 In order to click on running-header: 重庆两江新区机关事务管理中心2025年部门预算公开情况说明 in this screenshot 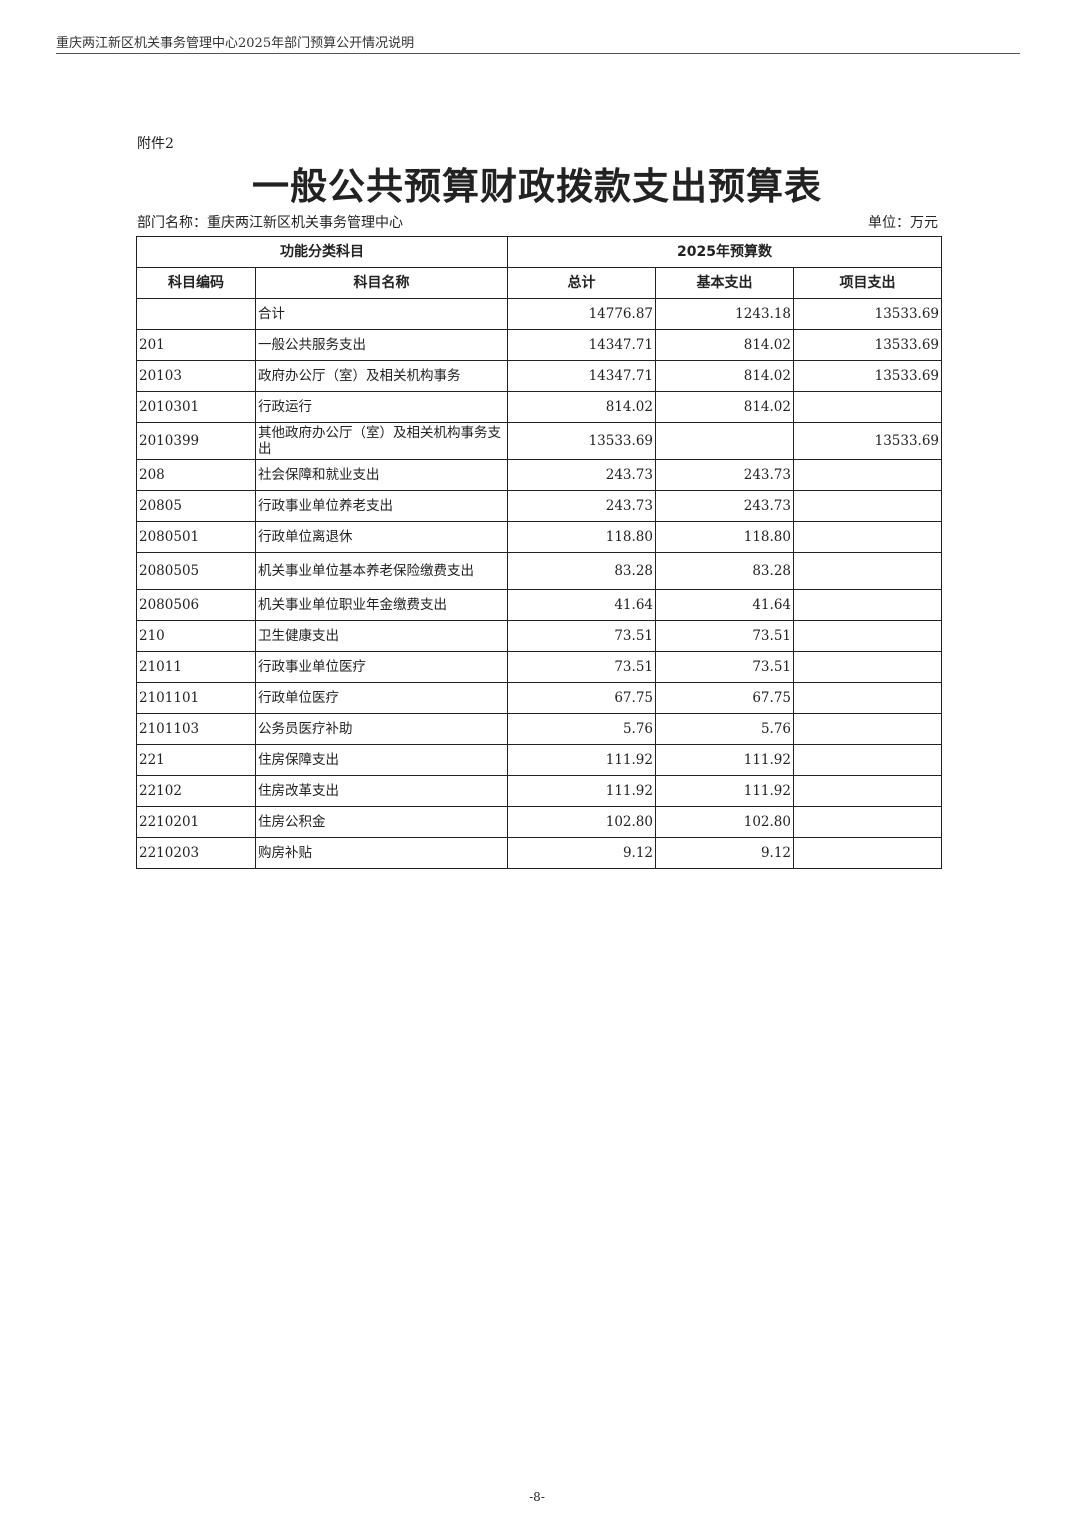, I will do `click(235, 43)`.